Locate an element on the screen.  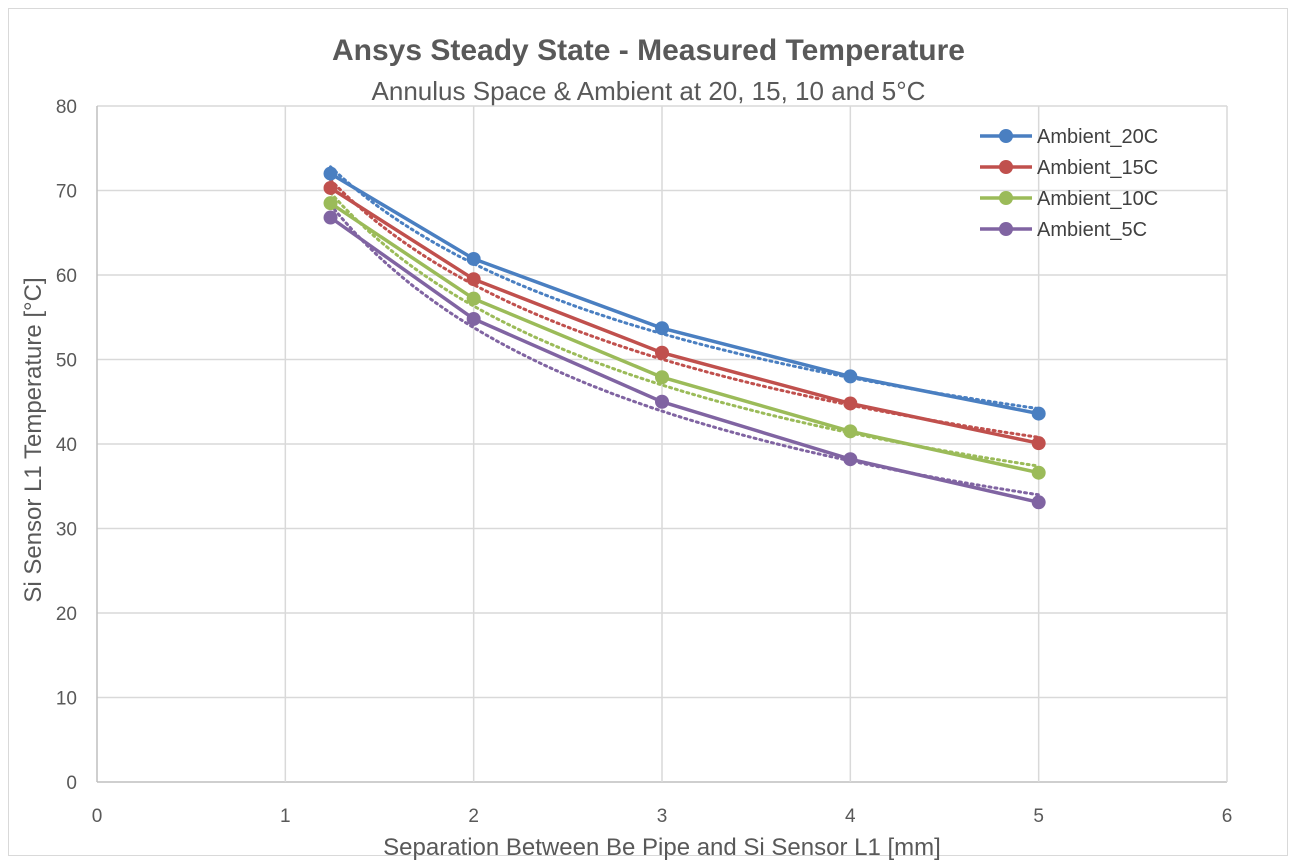
x-tick-label: 5 is located at coordinates (1038, 816).